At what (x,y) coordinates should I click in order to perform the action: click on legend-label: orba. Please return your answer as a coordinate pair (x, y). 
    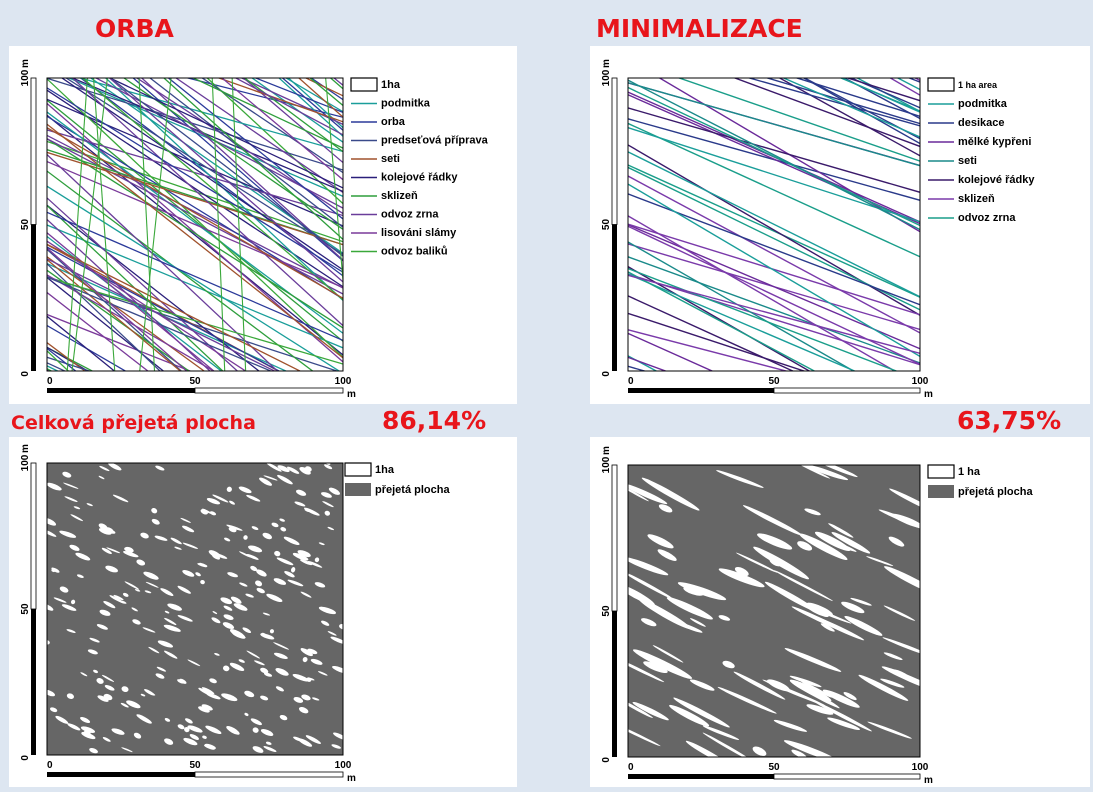
    Looking at the image, I should click on (393, 122).